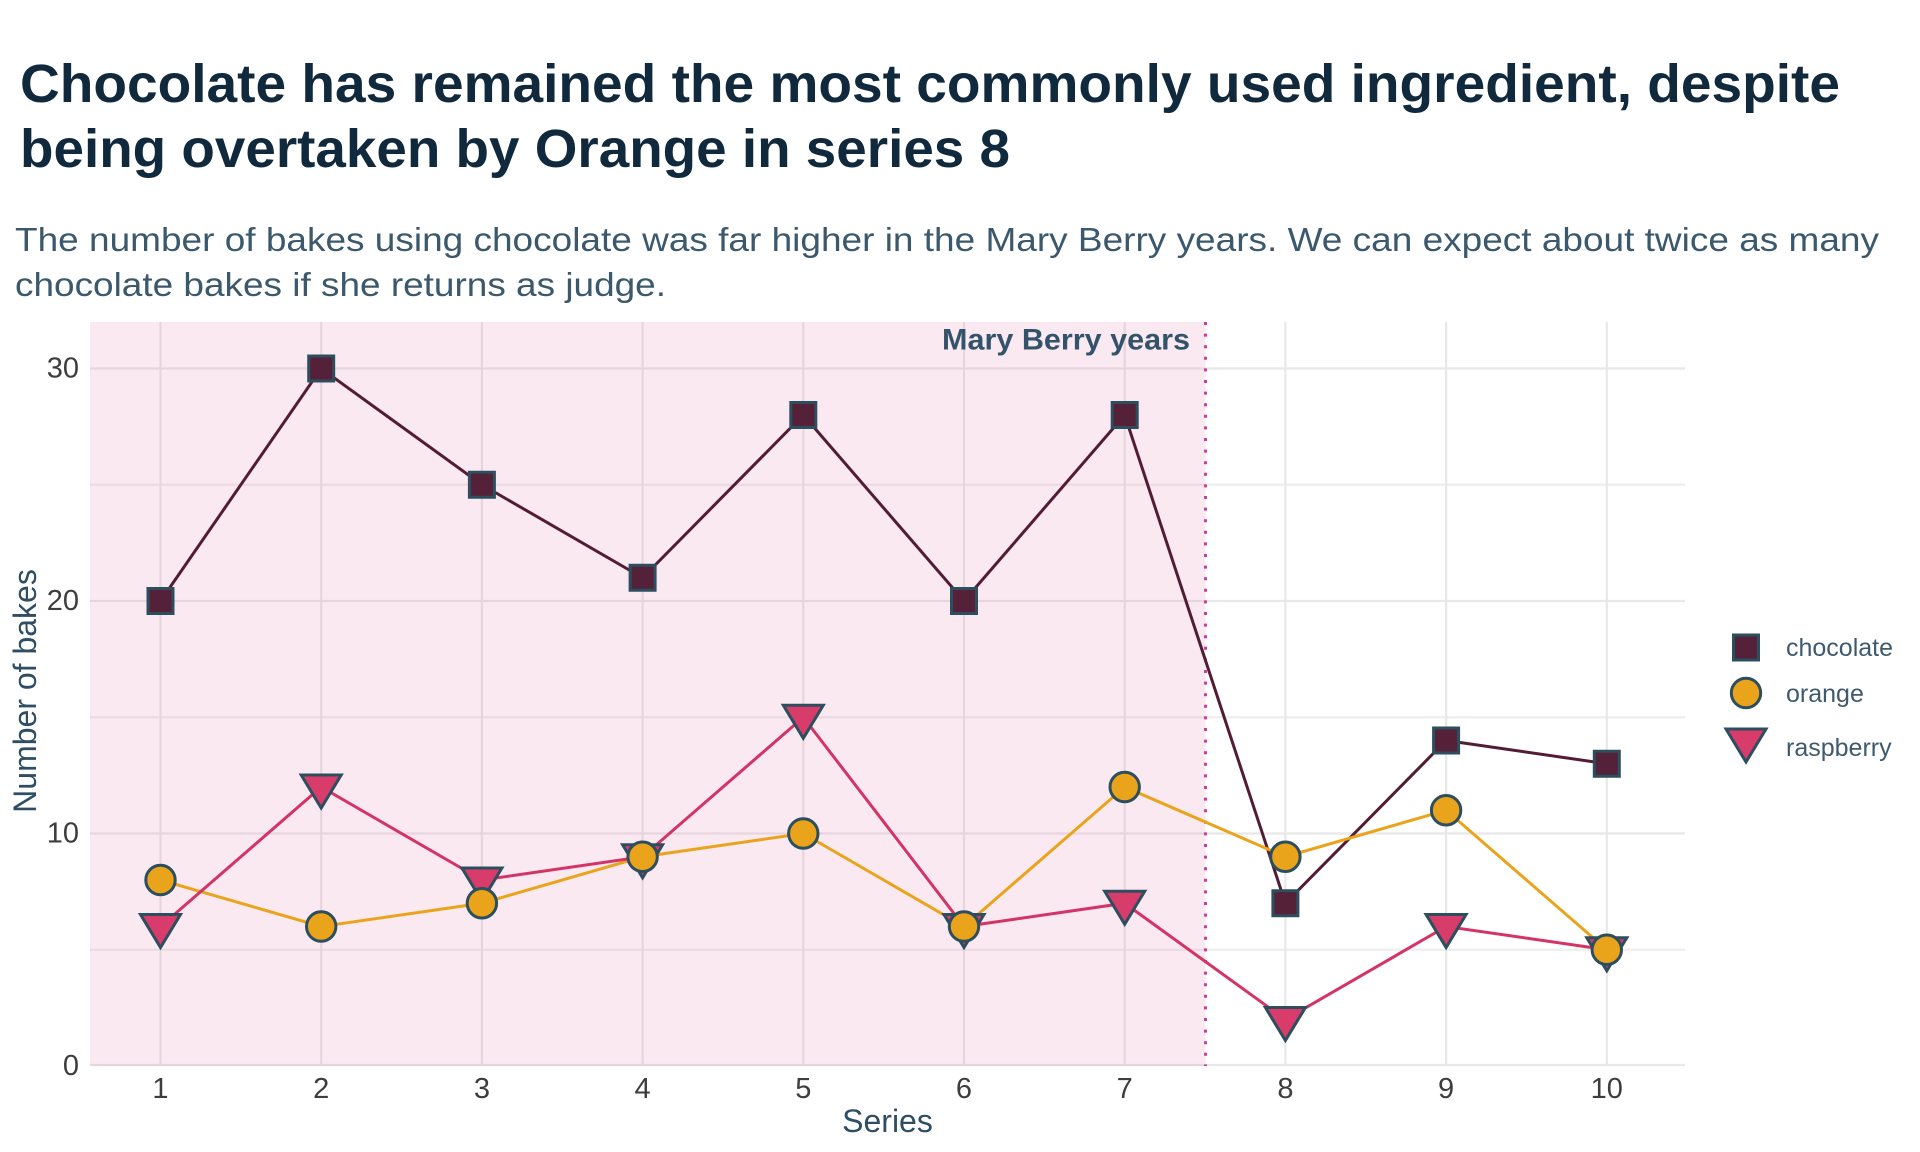  I want to click on svg-text: 1, so click(160, 1089).